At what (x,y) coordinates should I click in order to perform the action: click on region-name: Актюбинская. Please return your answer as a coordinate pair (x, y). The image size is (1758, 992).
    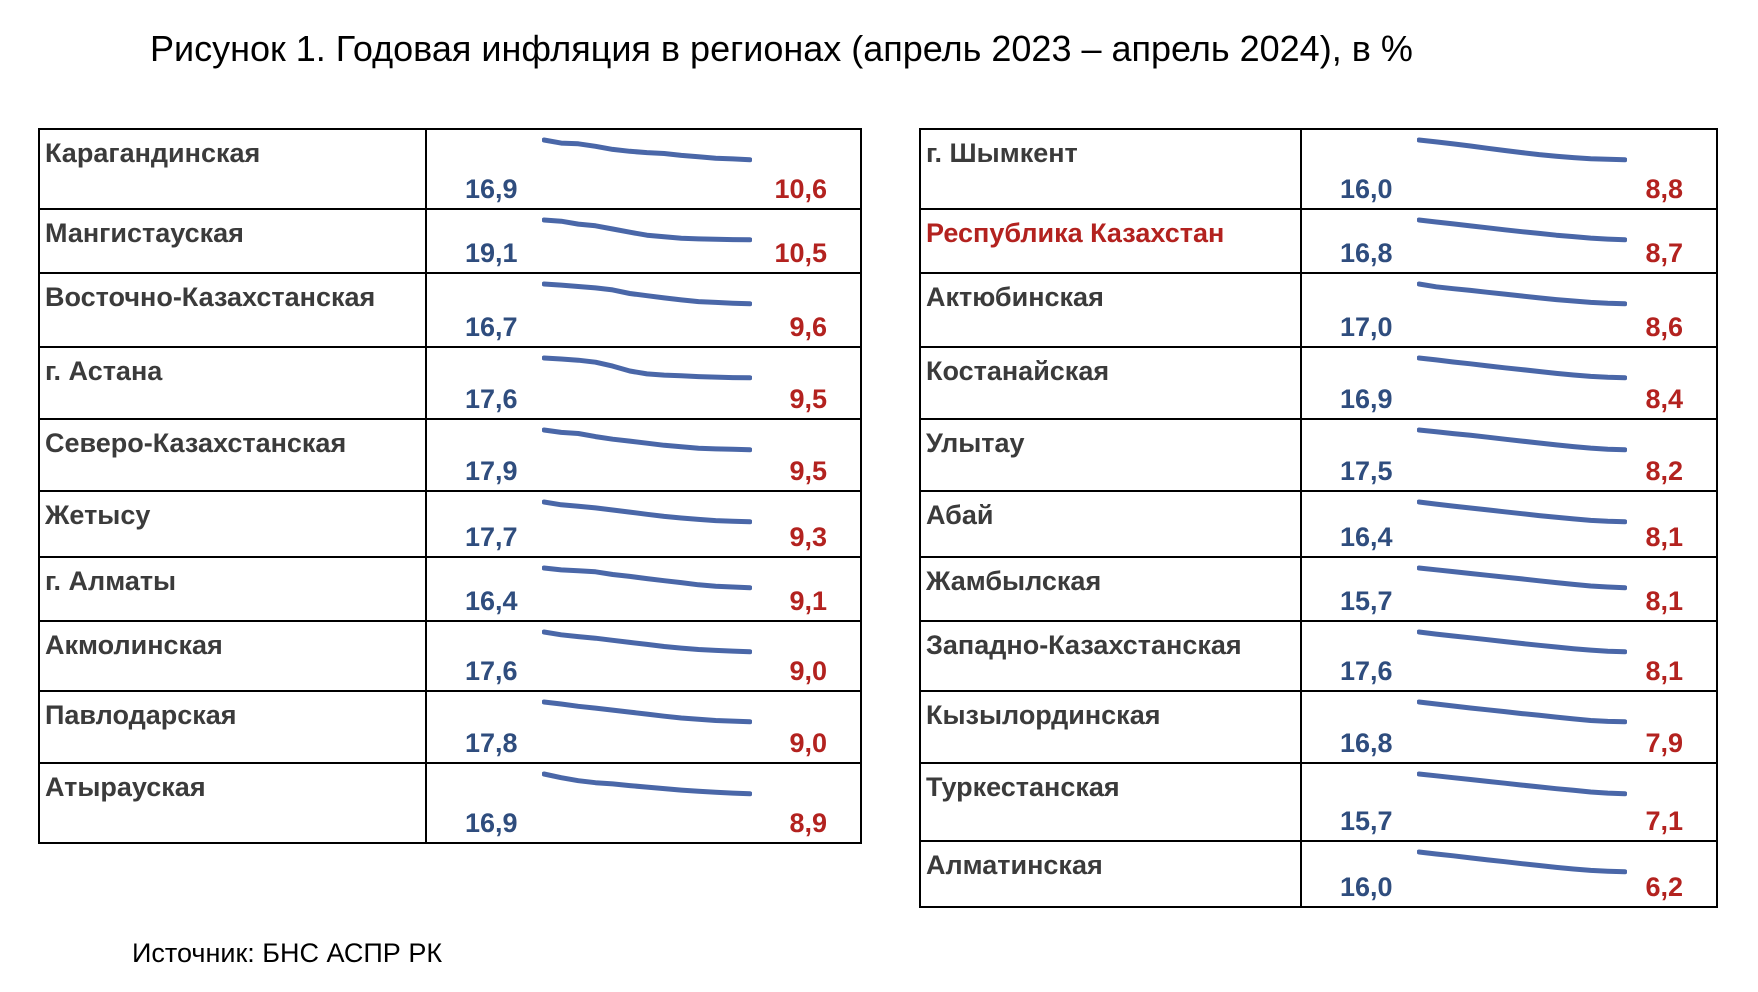
    Looking at the image, I should click on (1110, 310).